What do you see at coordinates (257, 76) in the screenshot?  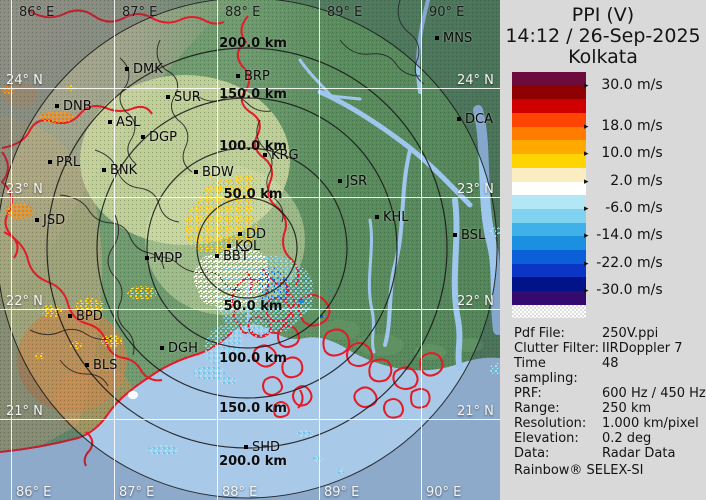 I see `station-code: BRP` at bounding box center [257, 76].